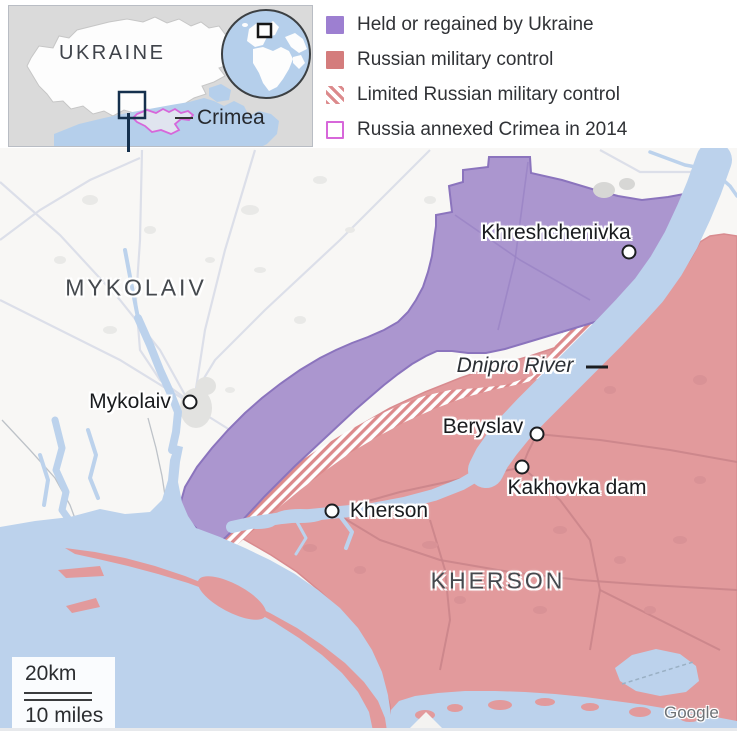  What do you see at coordinates (128, 132) in the screenshot?
I see `inset-connector-line` at bounding box center [128, 132].